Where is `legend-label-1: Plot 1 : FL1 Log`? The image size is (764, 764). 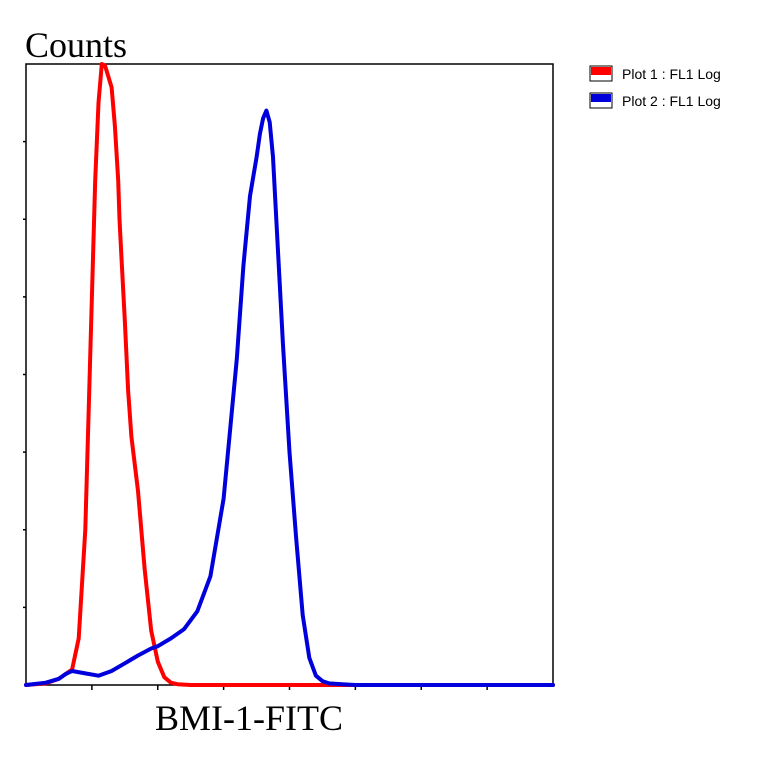
legend-label-1: Plot 1 : FL1 Log is located at coordinates (671, 74).